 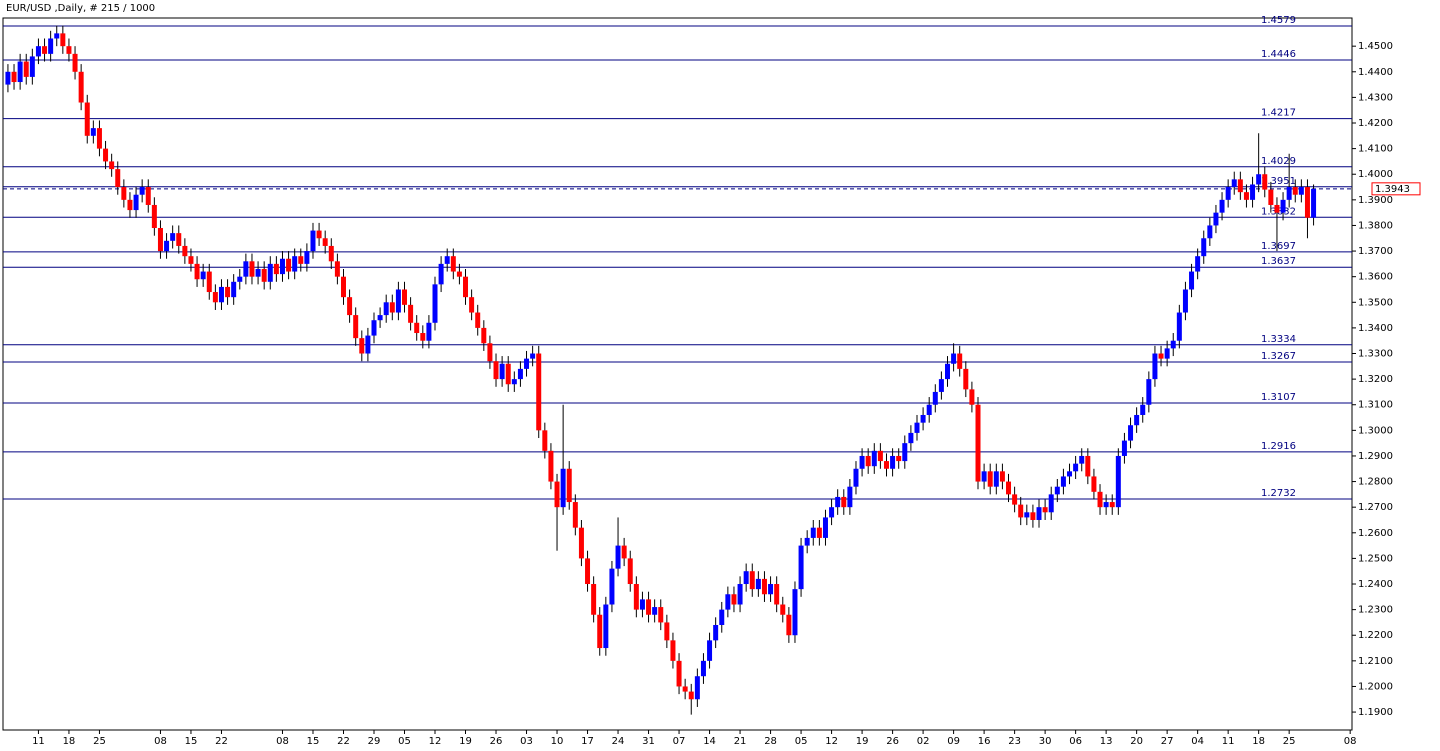 What do you see at coordinates (1375, 328) in the screenshot?
I see `y-tick-label: 1.3400` at bounding box center [1375, 328].